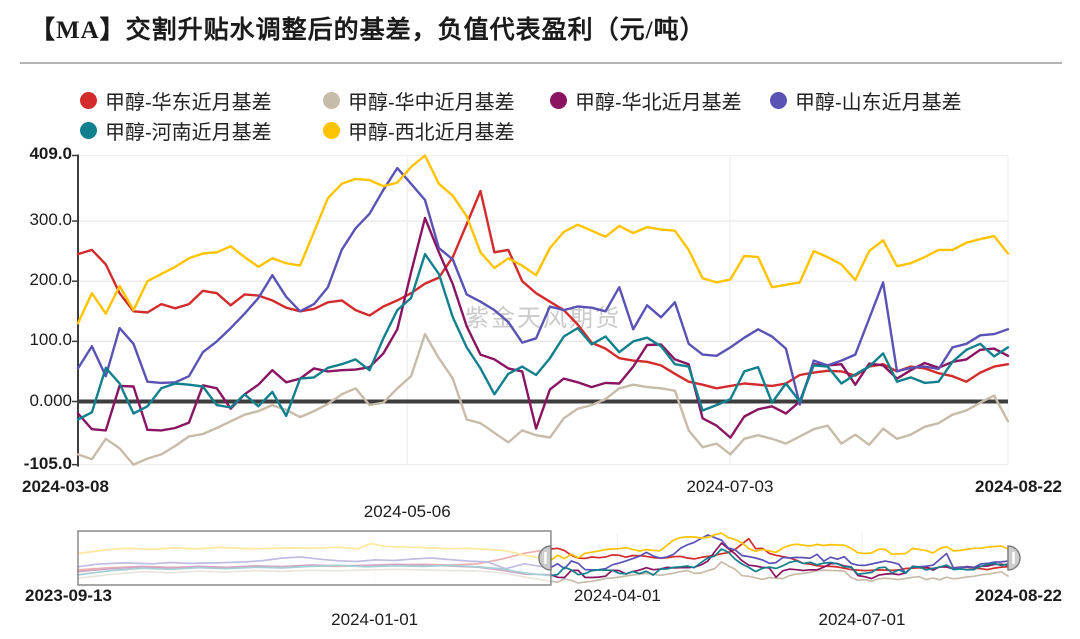 The image size is (1080, 639). I want to click on y-tick-409.0: 409.0, so click(50, 154).